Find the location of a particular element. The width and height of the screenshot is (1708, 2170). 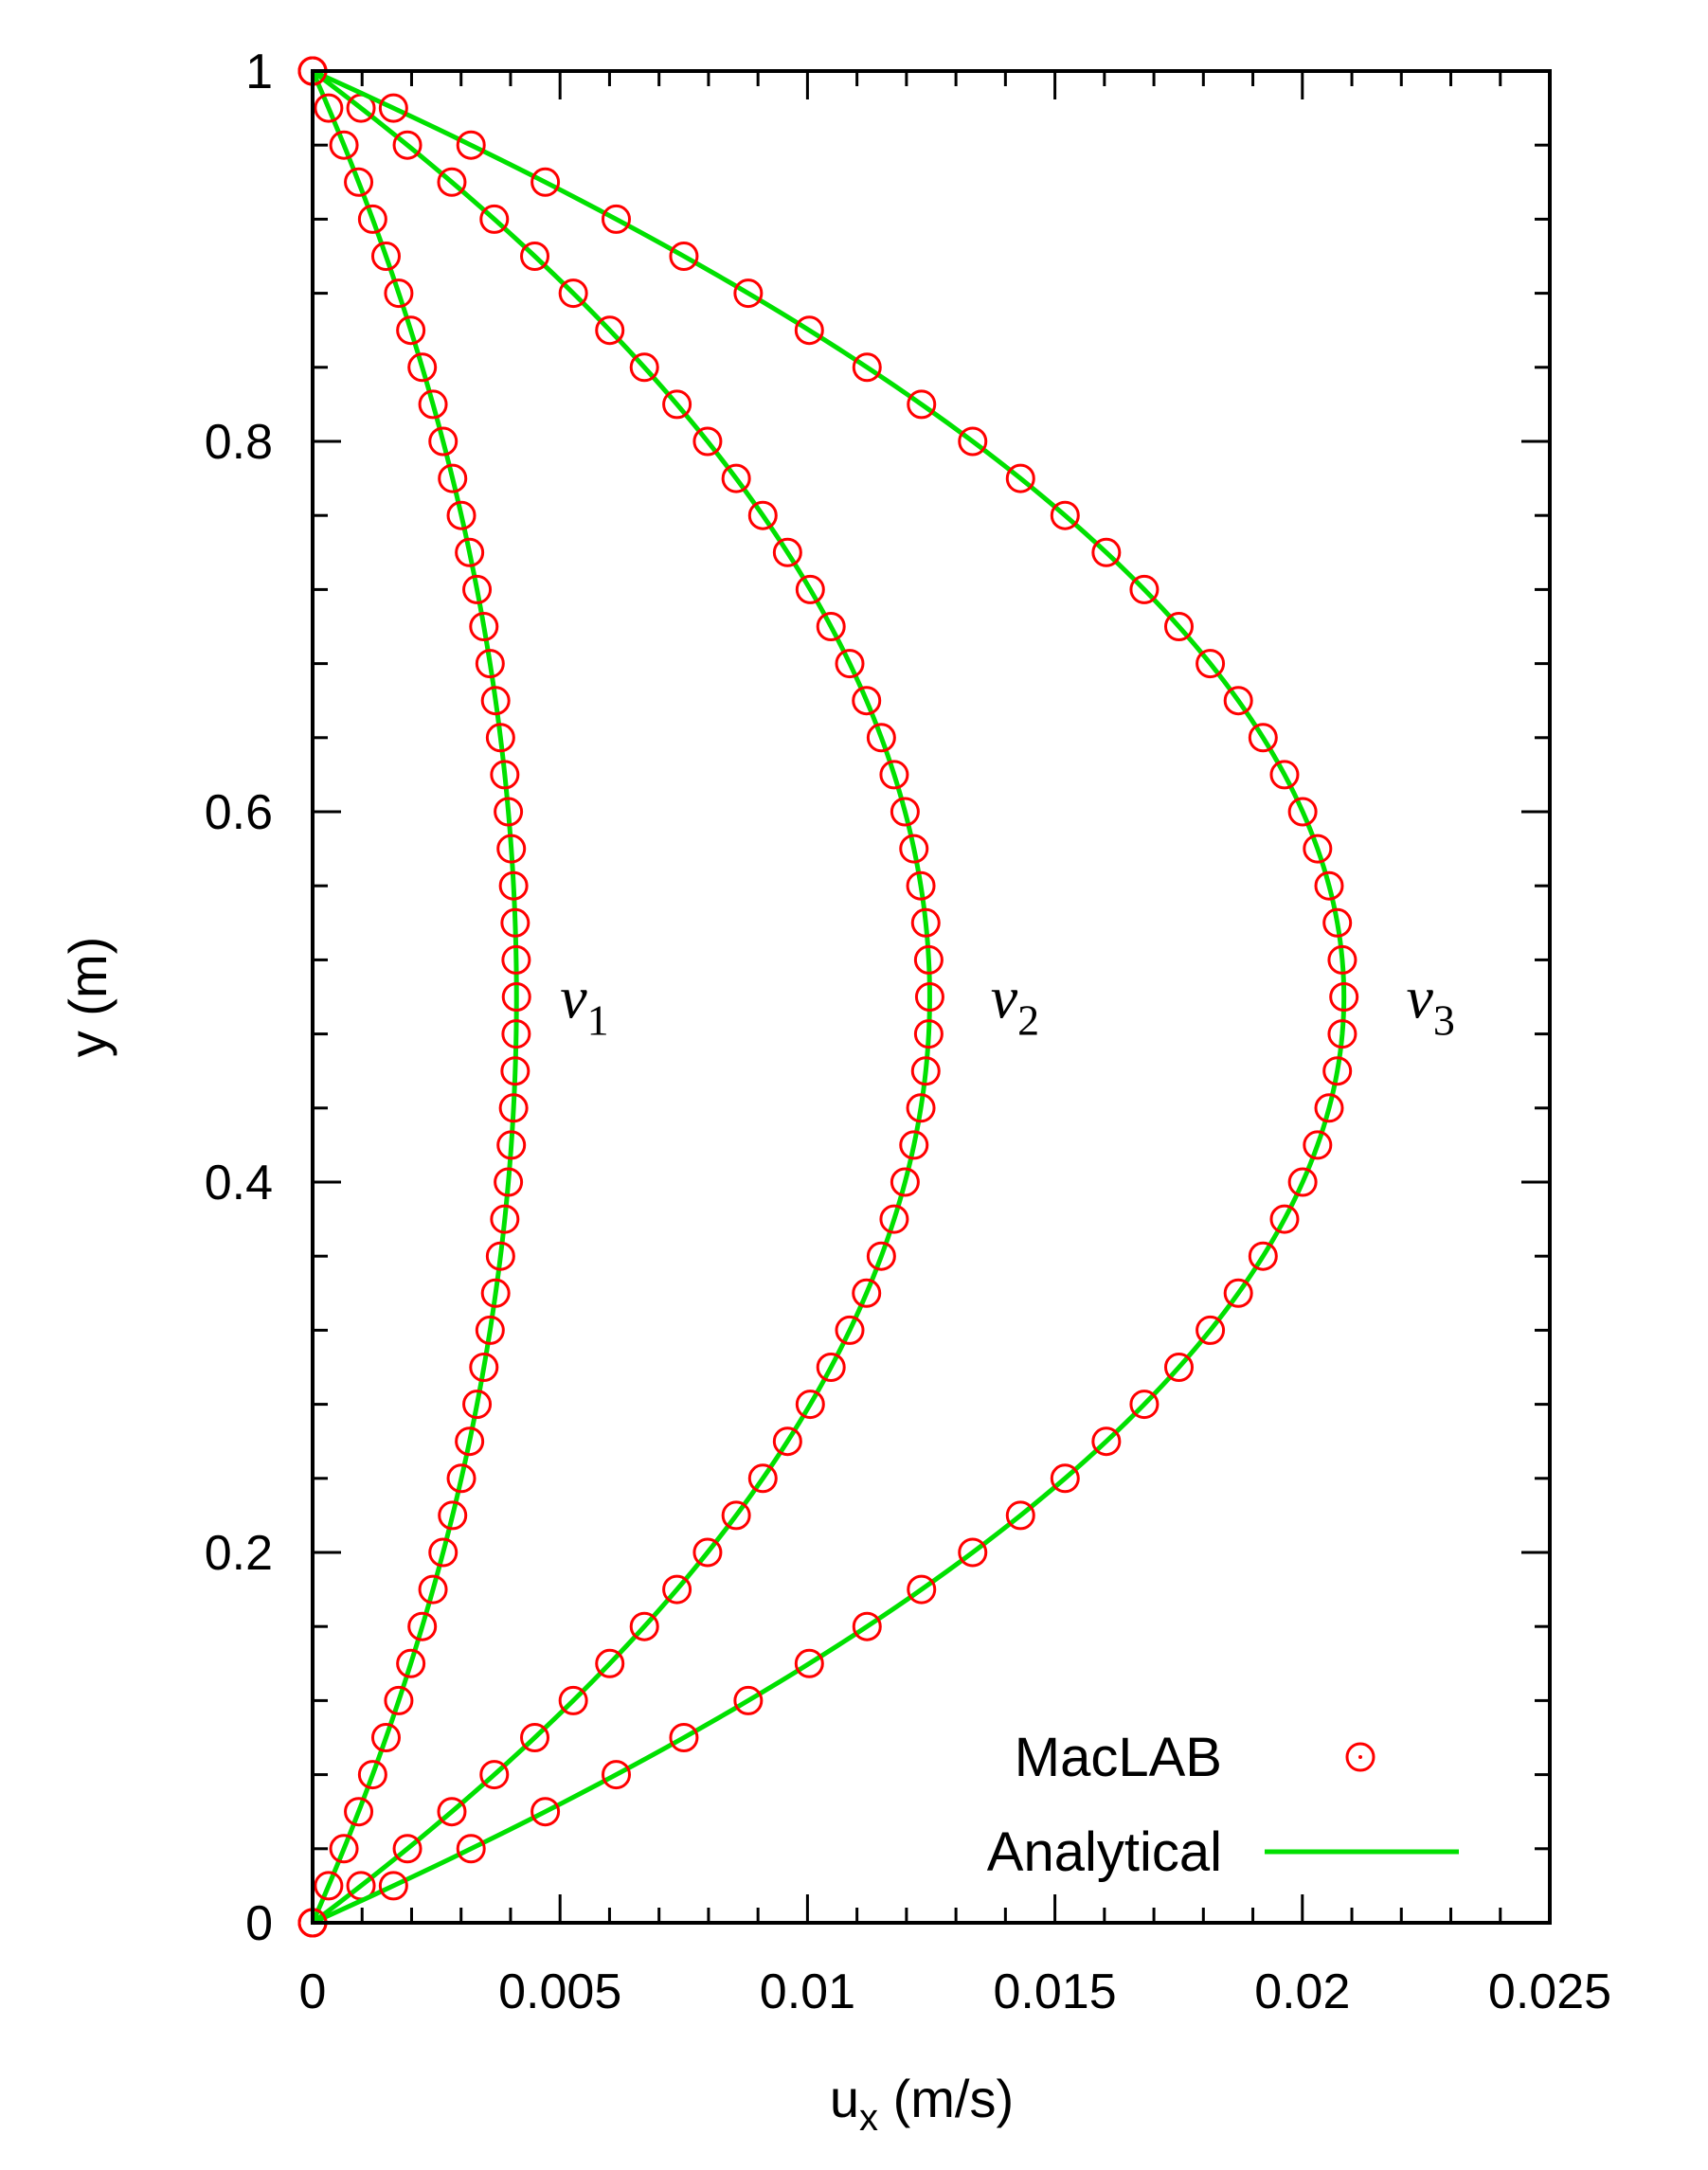

curve-label-subscript: 3 is located at coordinates (1444, 1020).